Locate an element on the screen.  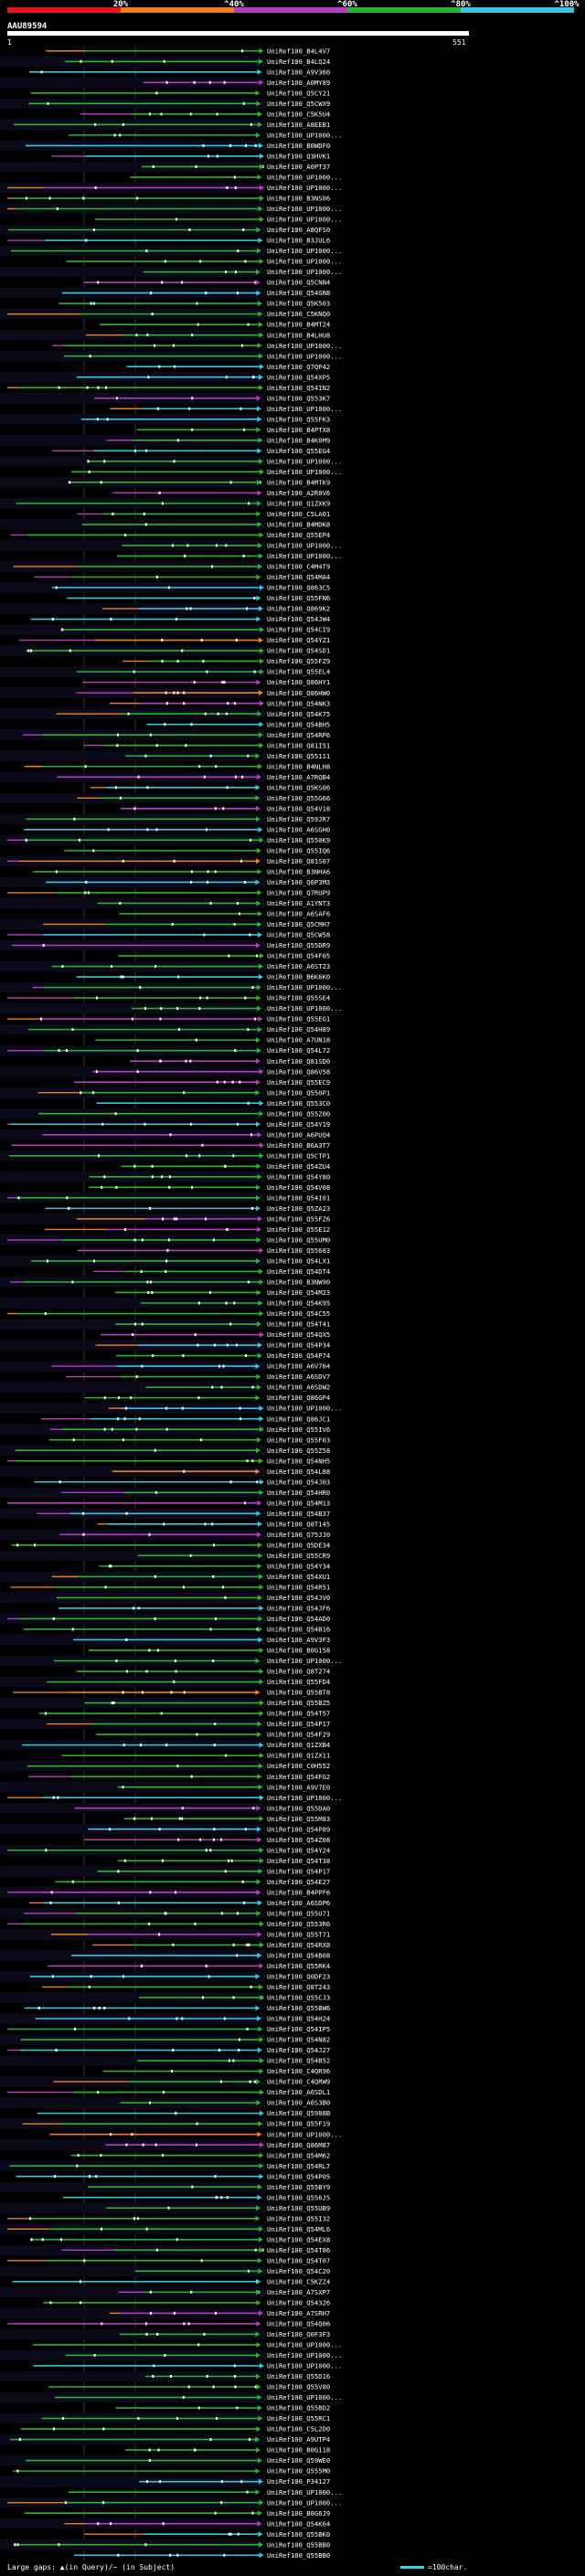
hit-row: UniRef100_Q5CNN4 is located at coordinates (207, 283).